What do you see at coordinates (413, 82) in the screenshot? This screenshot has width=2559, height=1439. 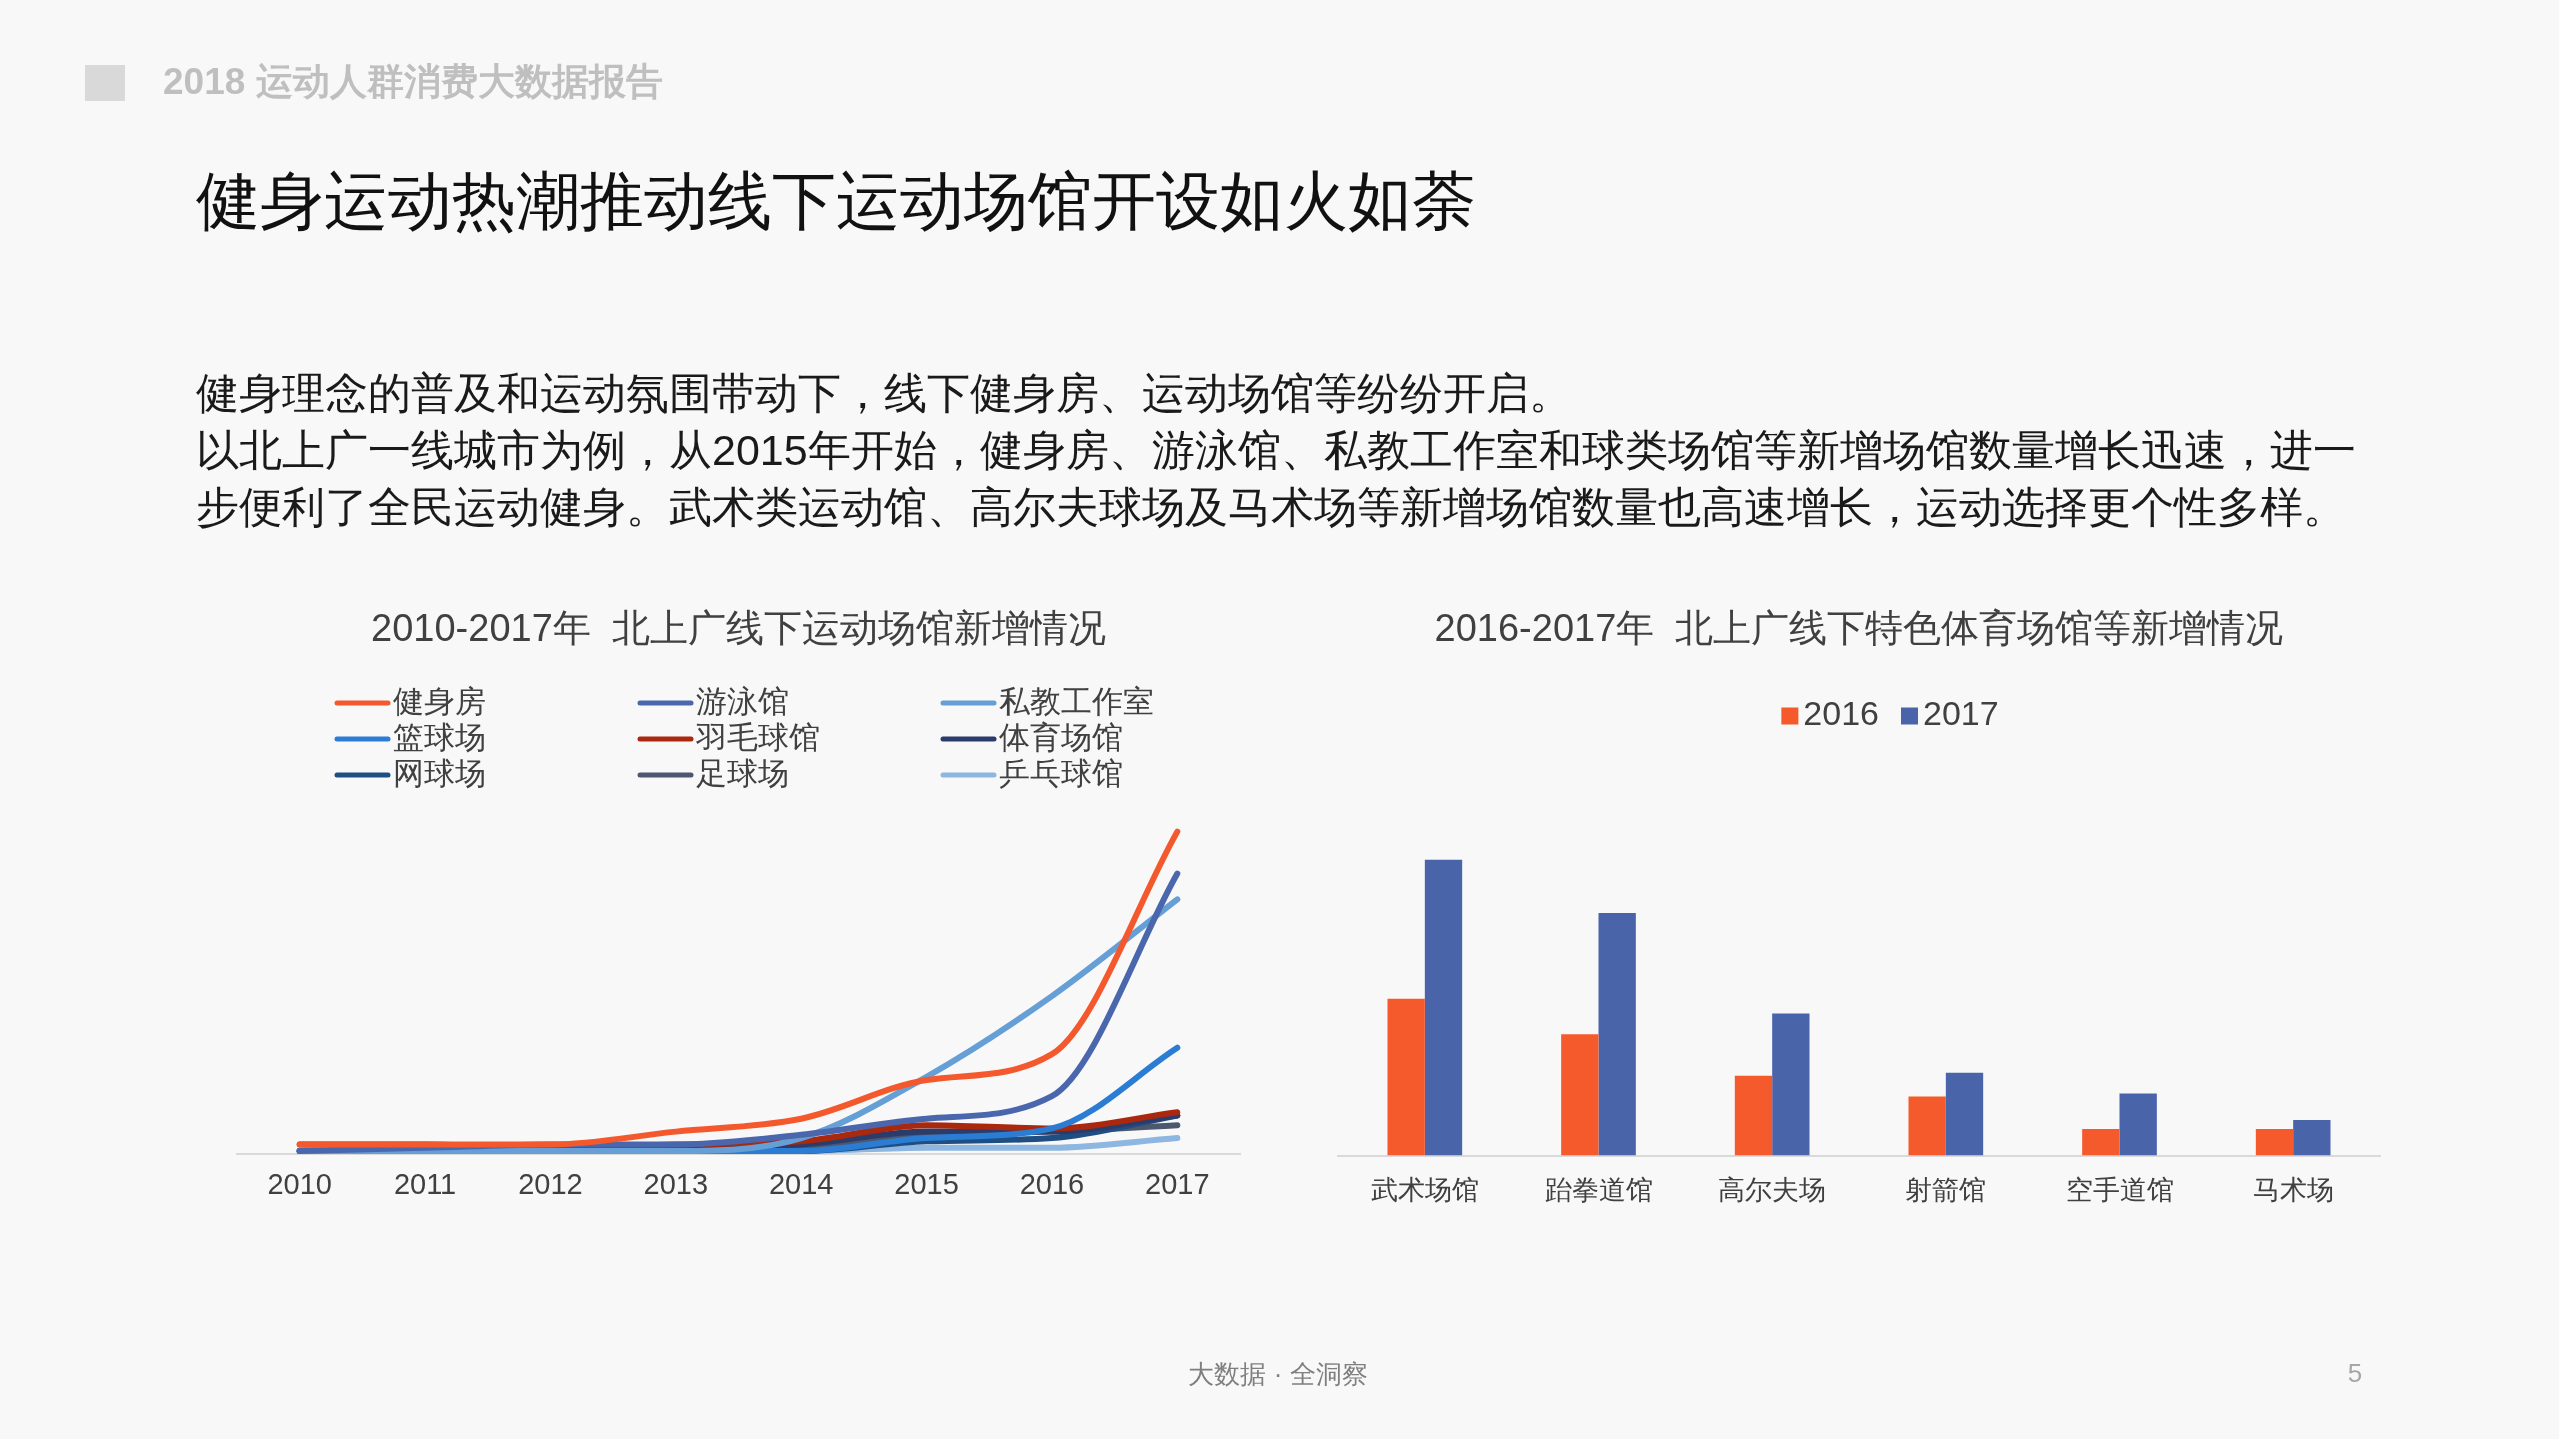 I see `text: 2018 运动人群消费大数据报告` at bounding box center [413, 82].